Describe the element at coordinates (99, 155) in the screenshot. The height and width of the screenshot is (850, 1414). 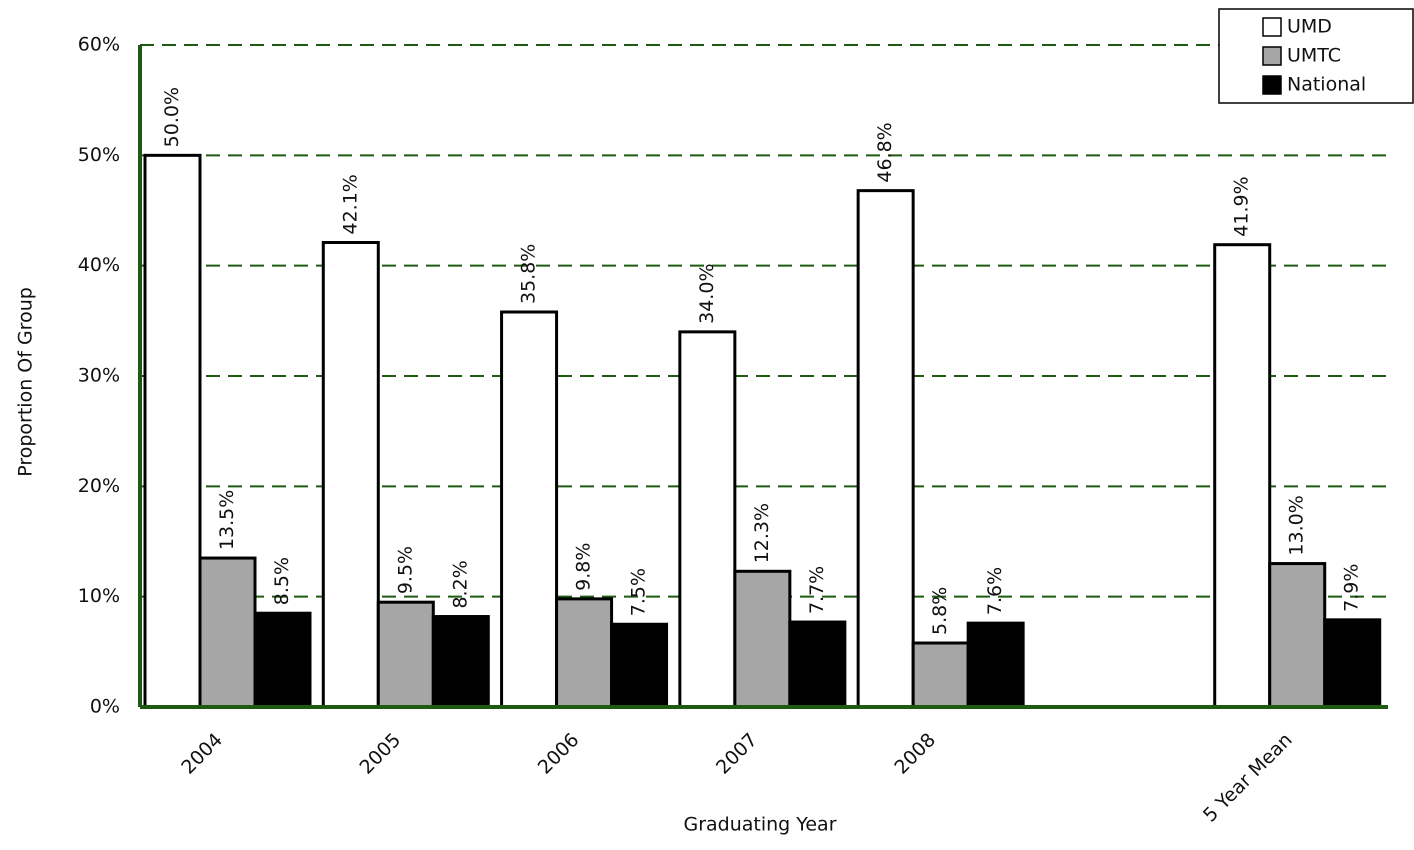
I see `y-tick-label: 50%` at that location.